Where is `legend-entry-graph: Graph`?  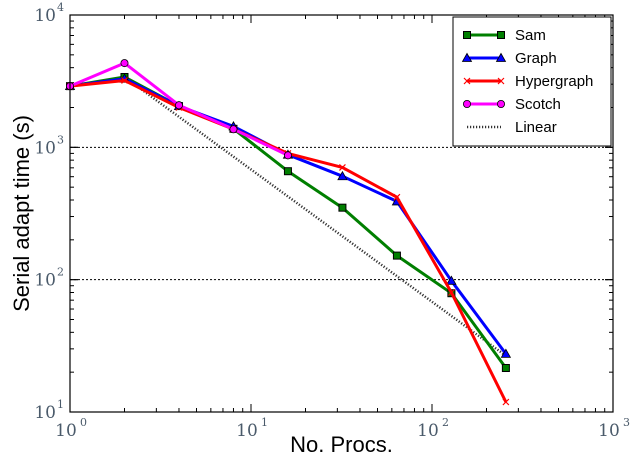
legend-entry-graph: Graph is located at coordinates (509, 58).